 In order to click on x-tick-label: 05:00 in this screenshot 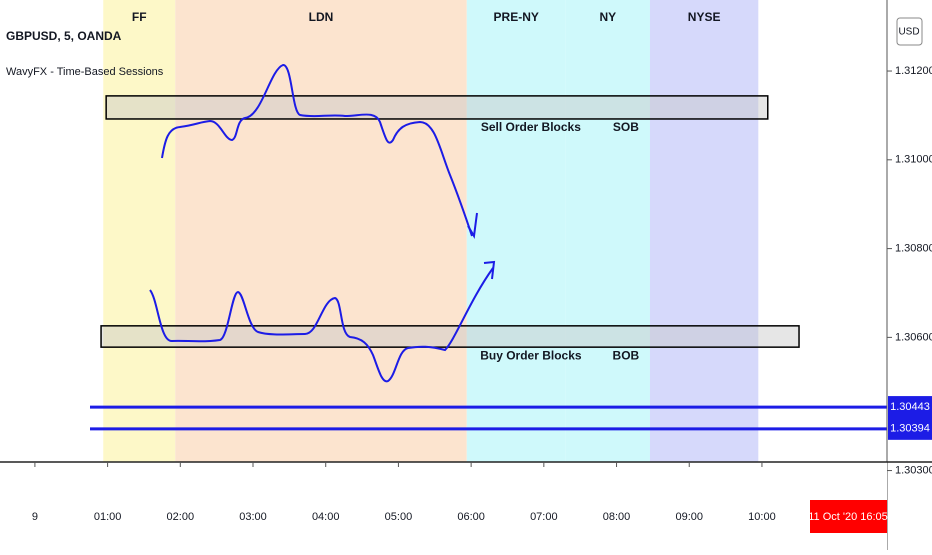, I will do `click(399, 517)`.